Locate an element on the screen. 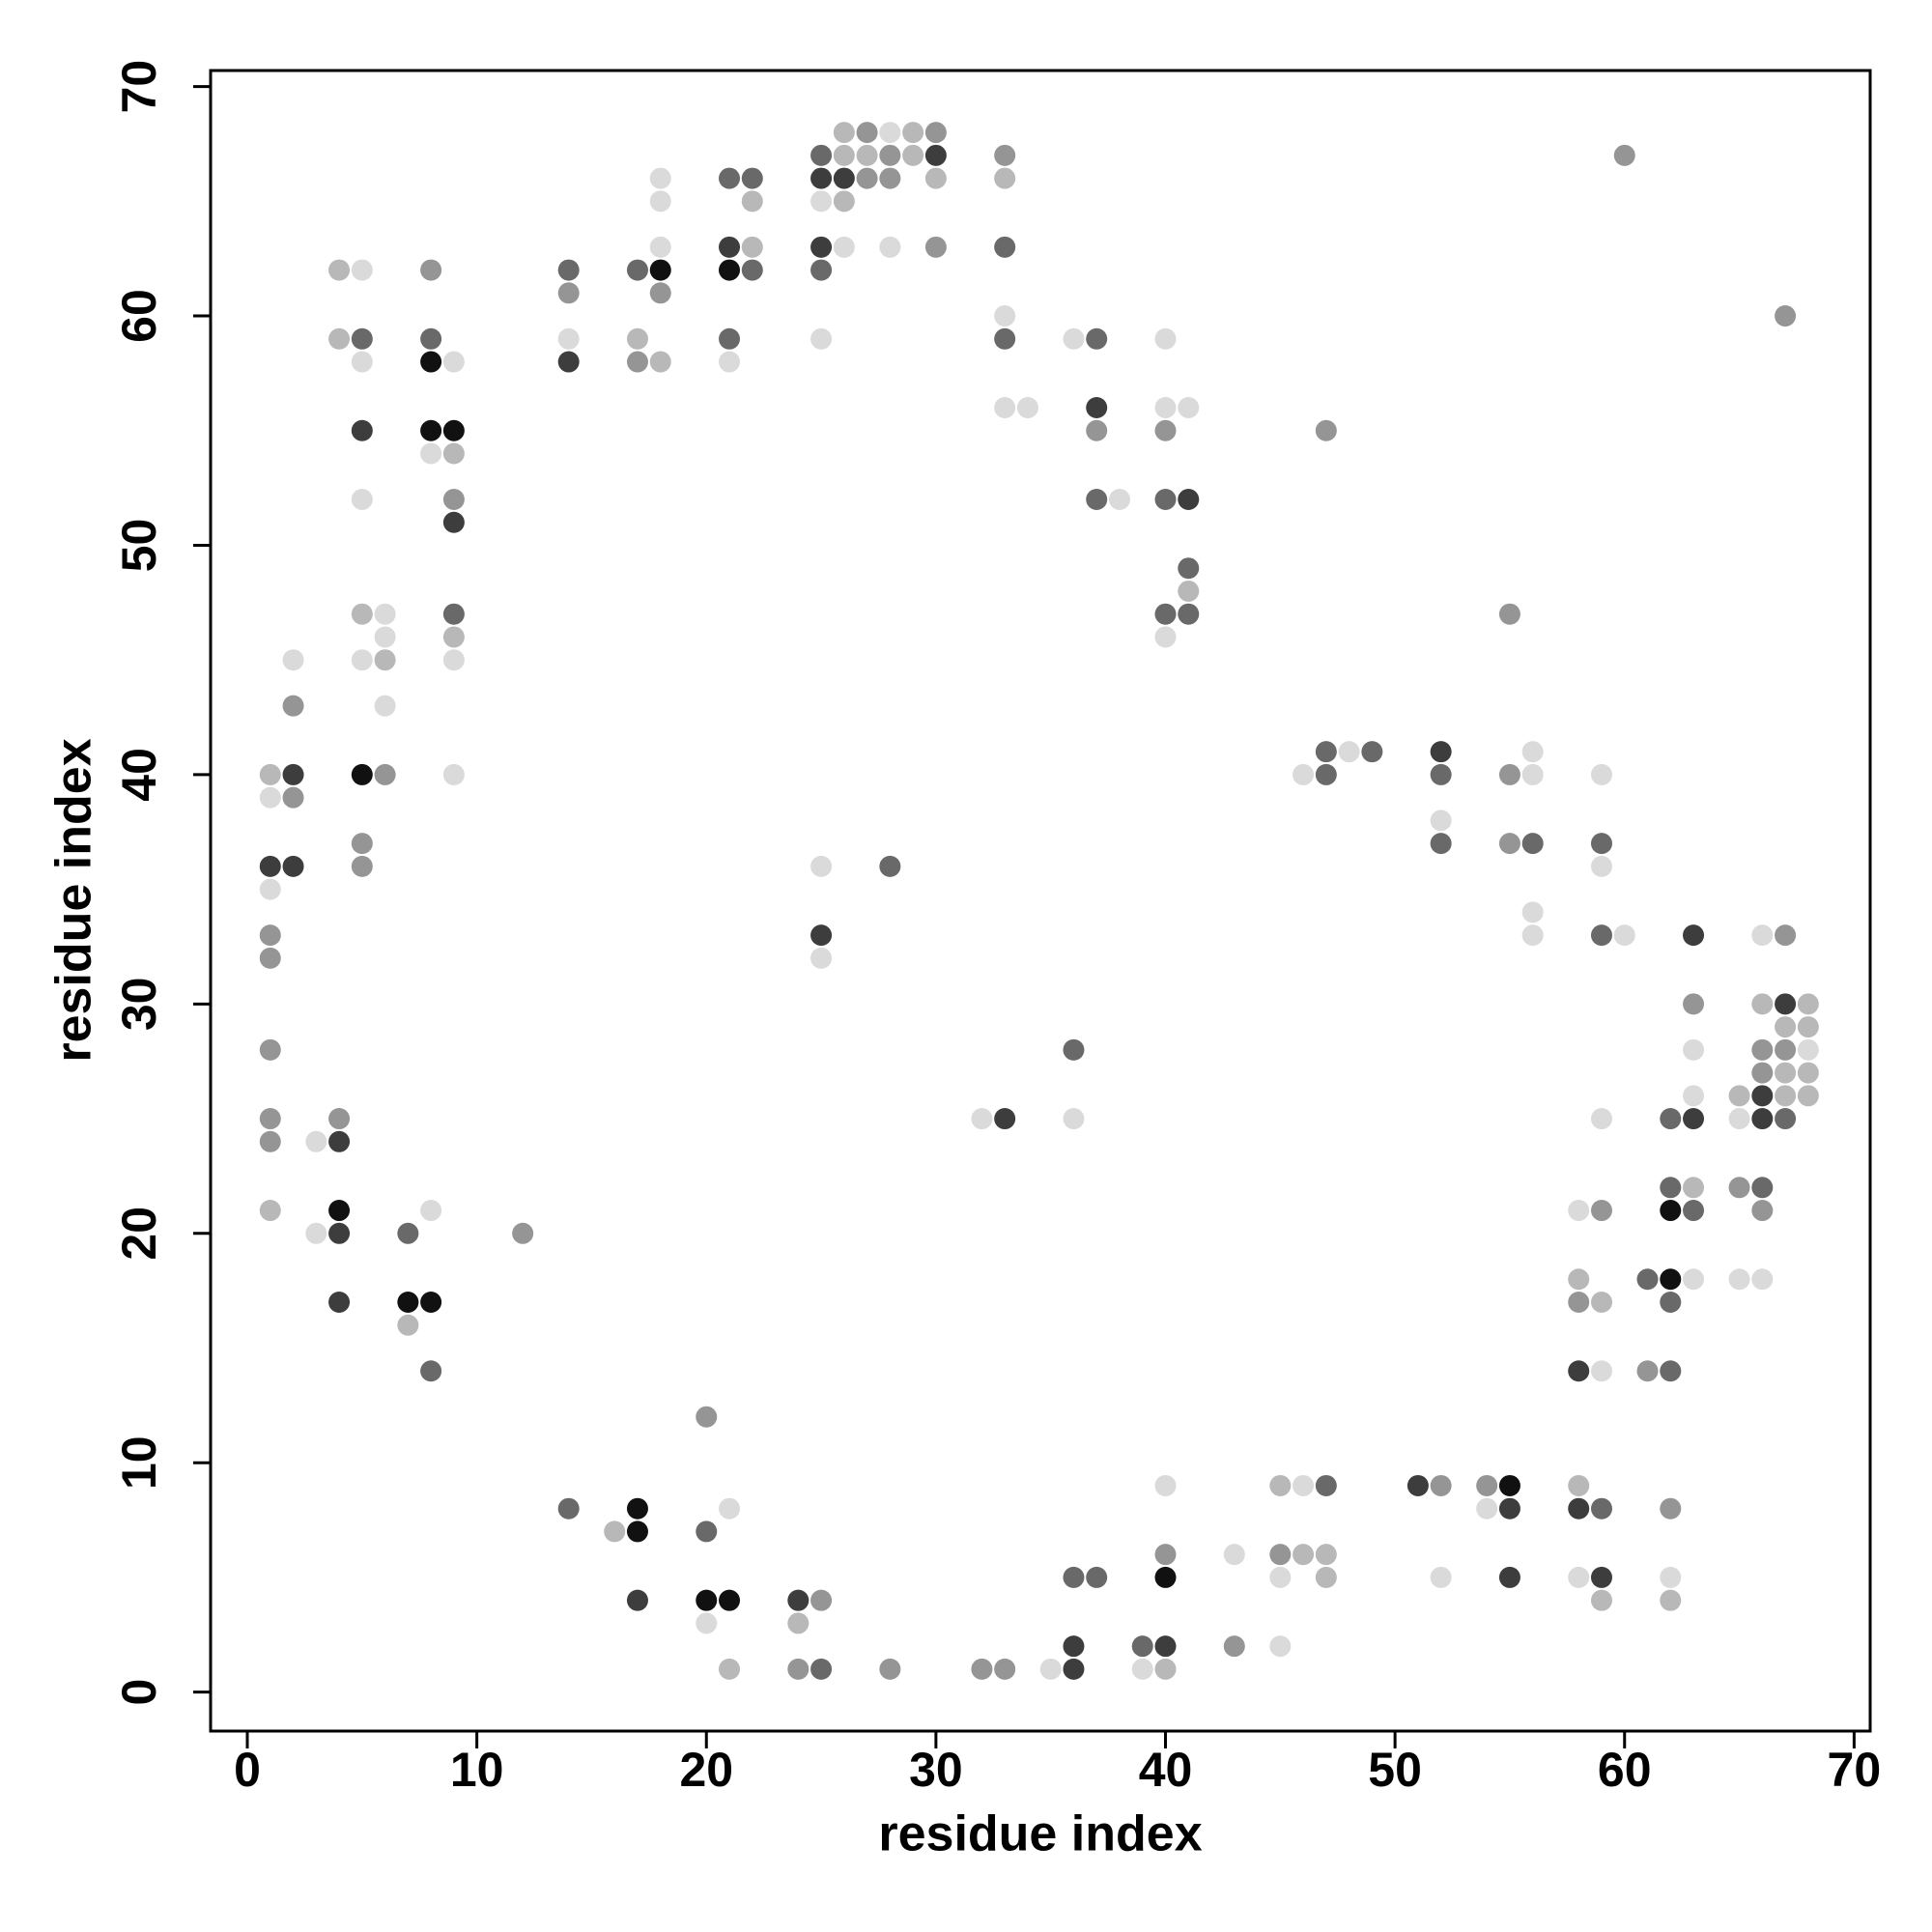 The width and height of the screenshot is (1932, 1932). y-axis-label: residue index is located at coordinates (74, 900).